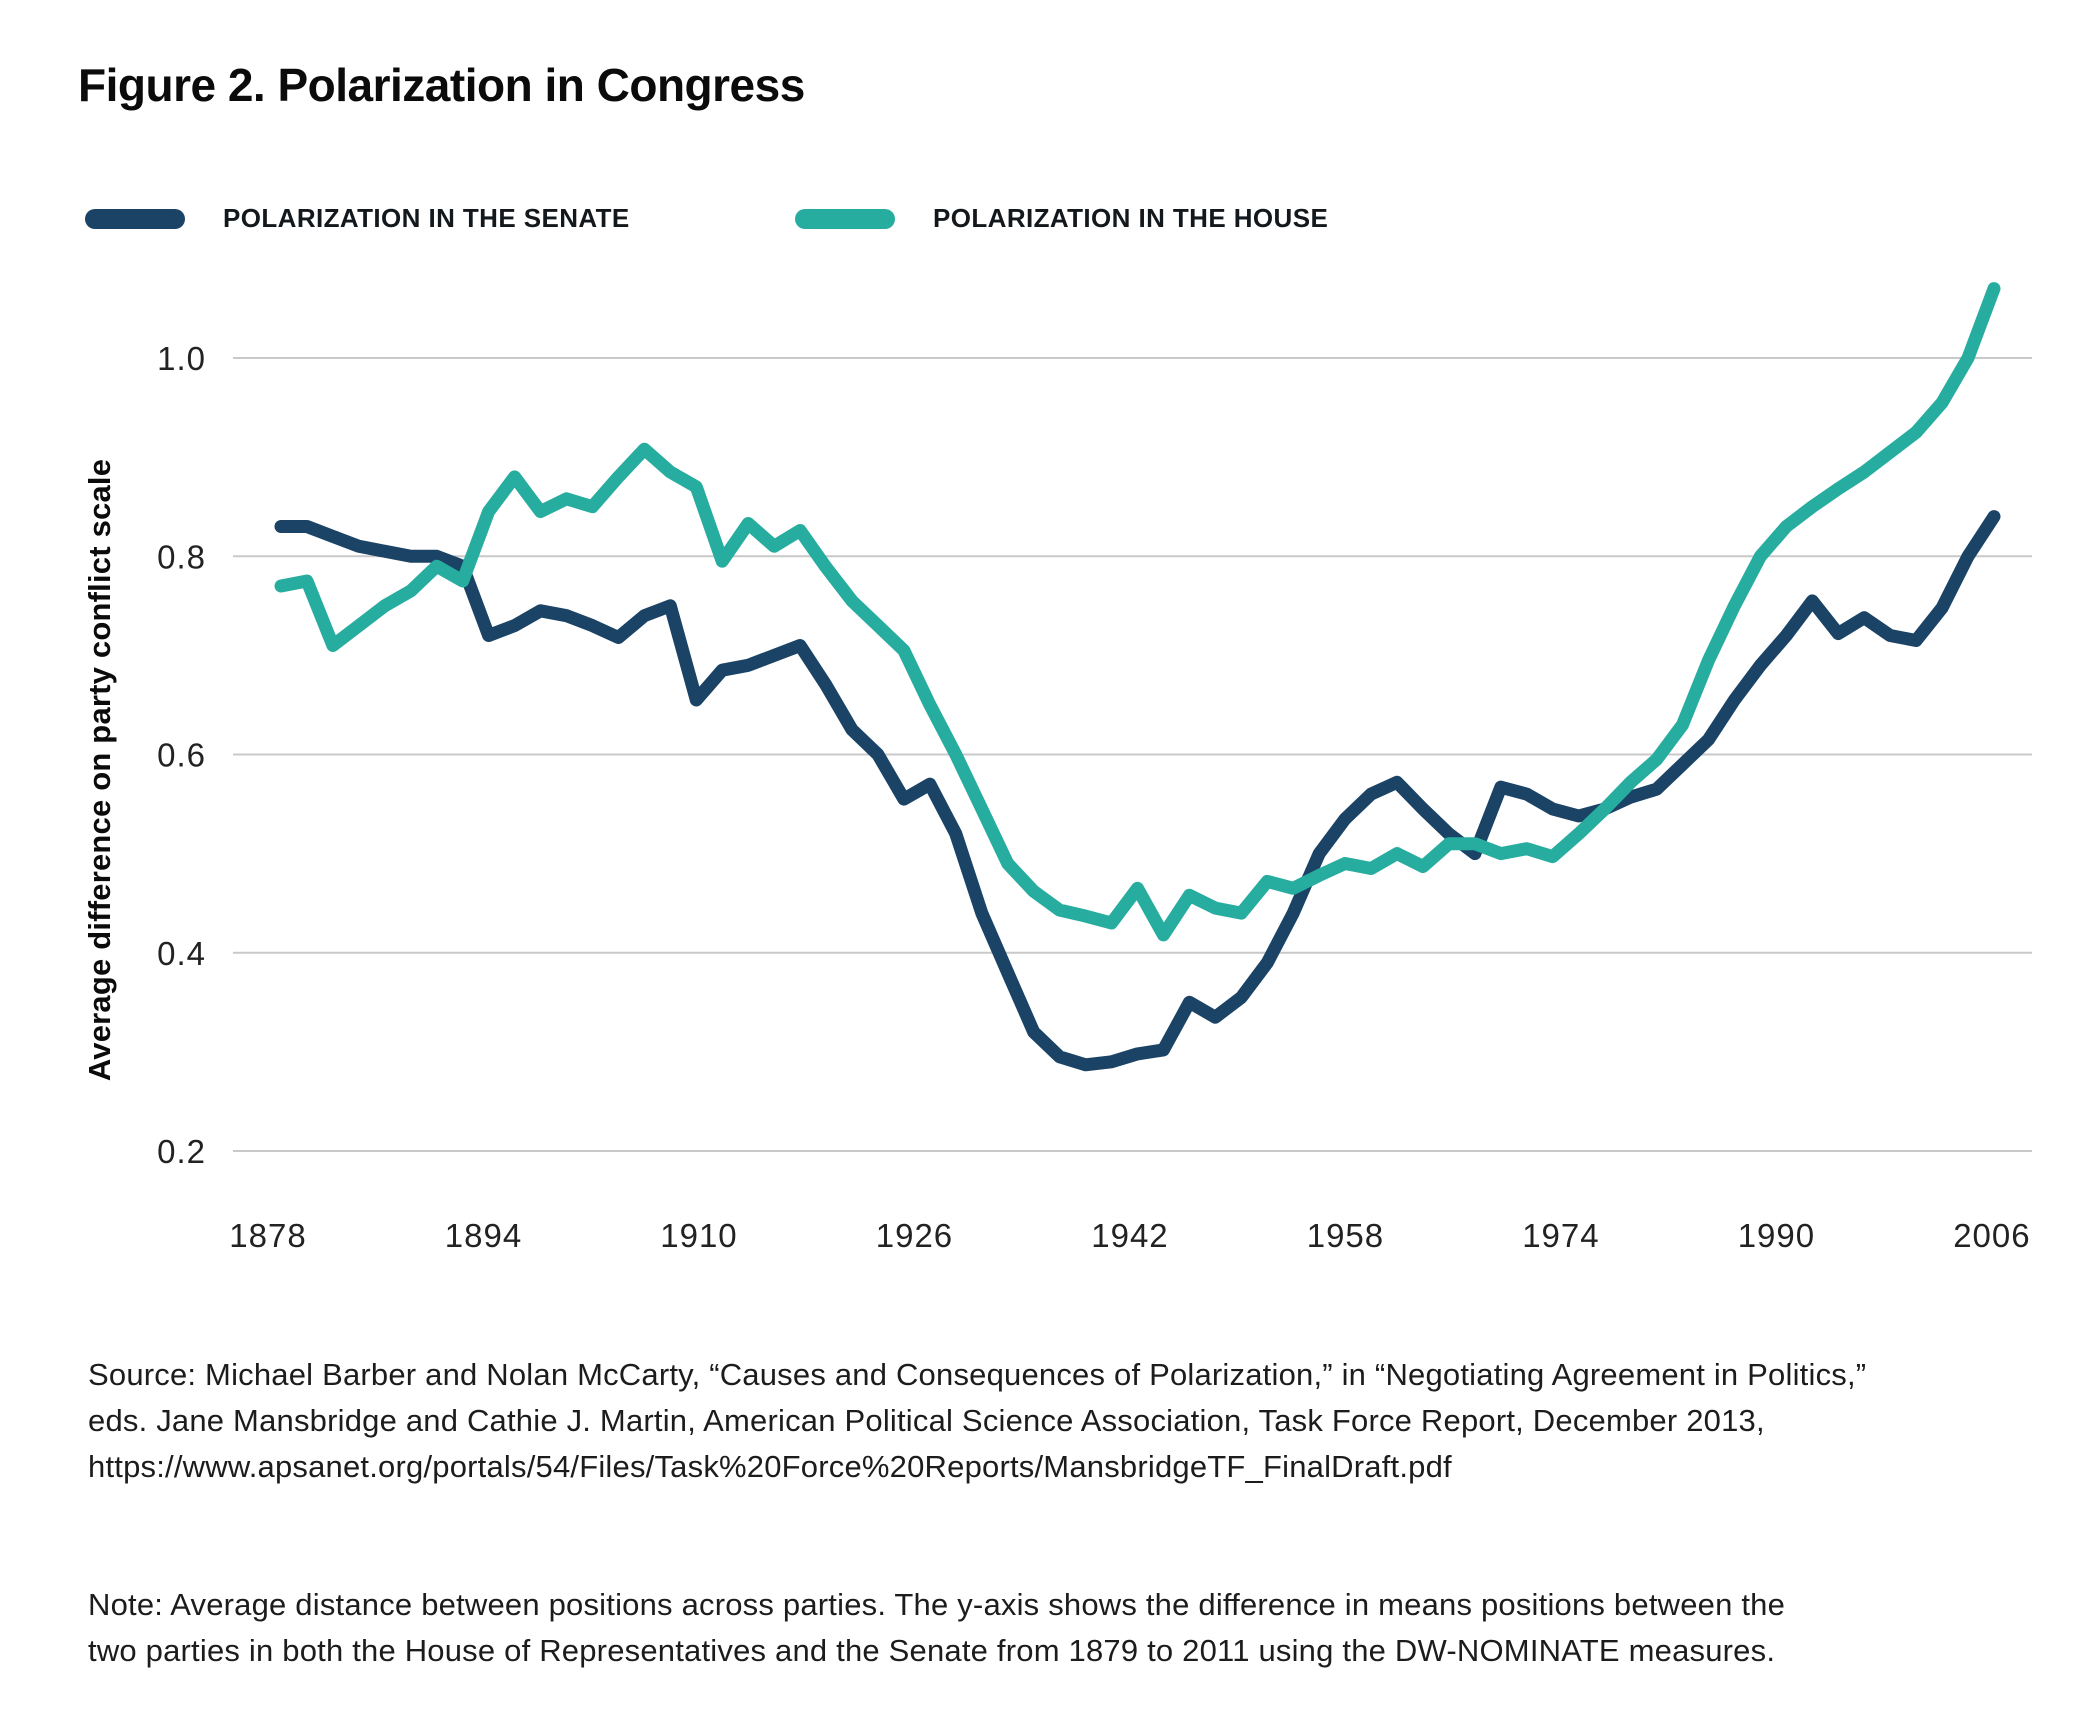 Image resolution: width=2084 pixels, height=1730 pixels. Describe the element at coordinates (181, 755) in the screenshot. I see `y-tick-label: 0.6` at that location.